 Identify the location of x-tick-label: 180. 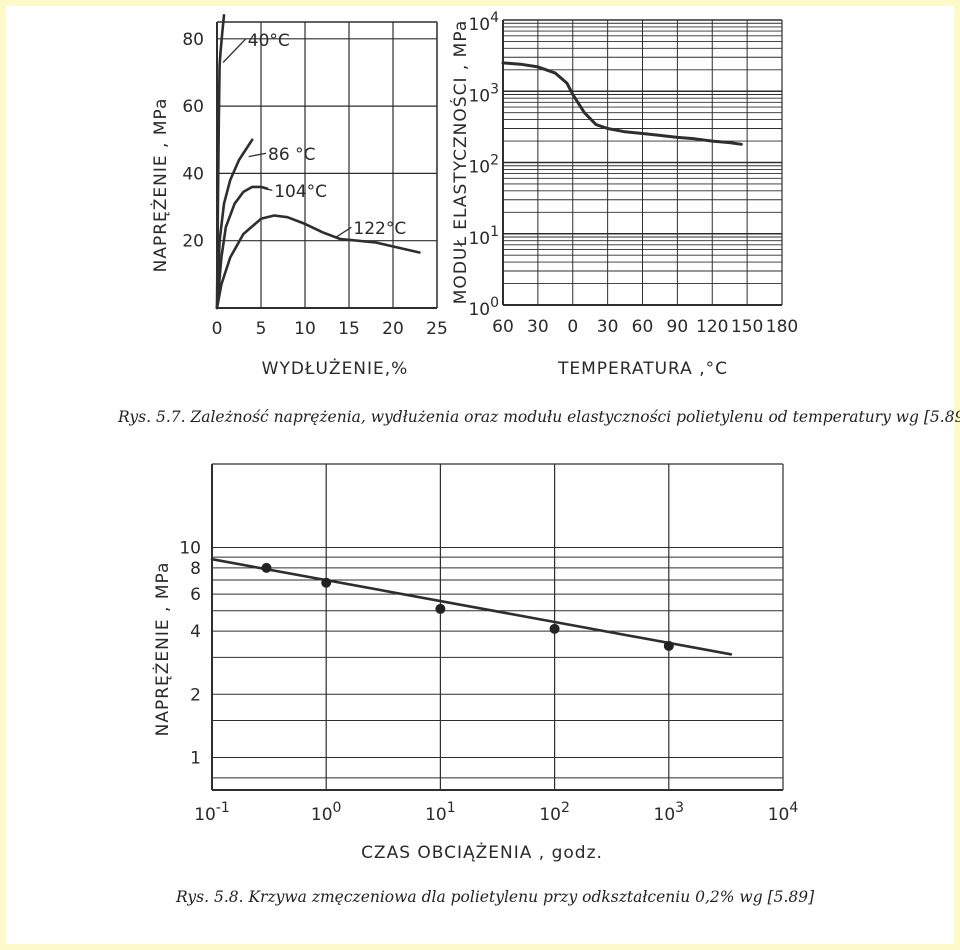
(782, 327).